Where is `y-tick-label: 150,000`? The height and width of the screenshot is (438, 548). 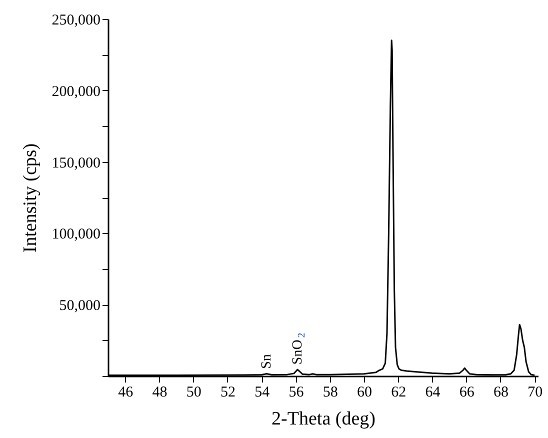 y-tick-label: 150,000 is located at coordinates (76, 163).